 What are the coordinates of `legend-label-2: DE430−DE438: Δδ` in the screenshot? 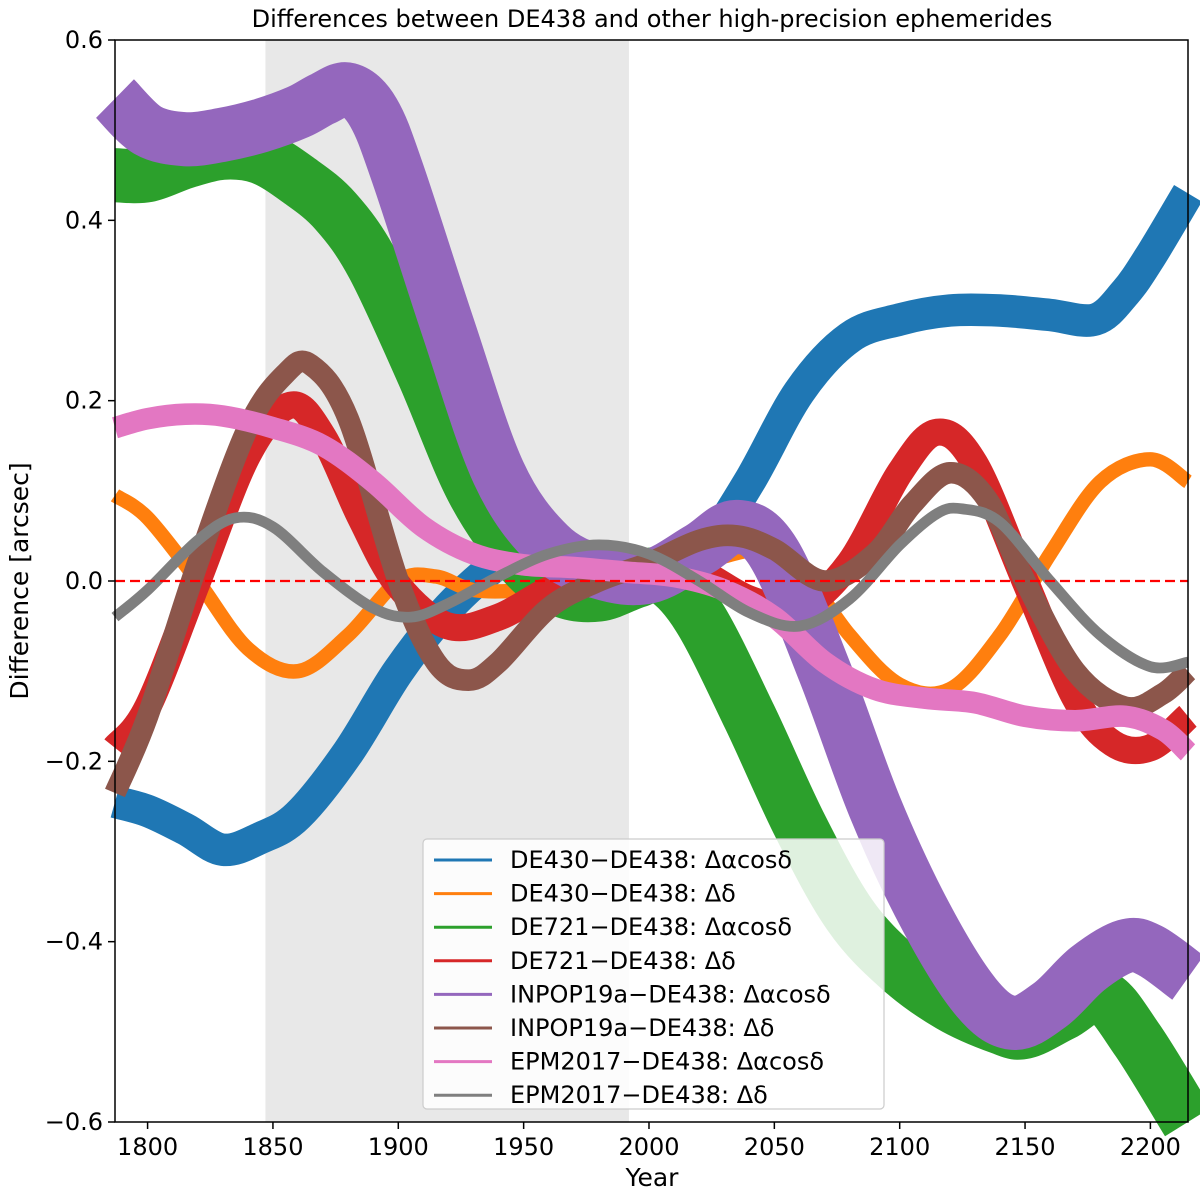 It's located at (623, 894).